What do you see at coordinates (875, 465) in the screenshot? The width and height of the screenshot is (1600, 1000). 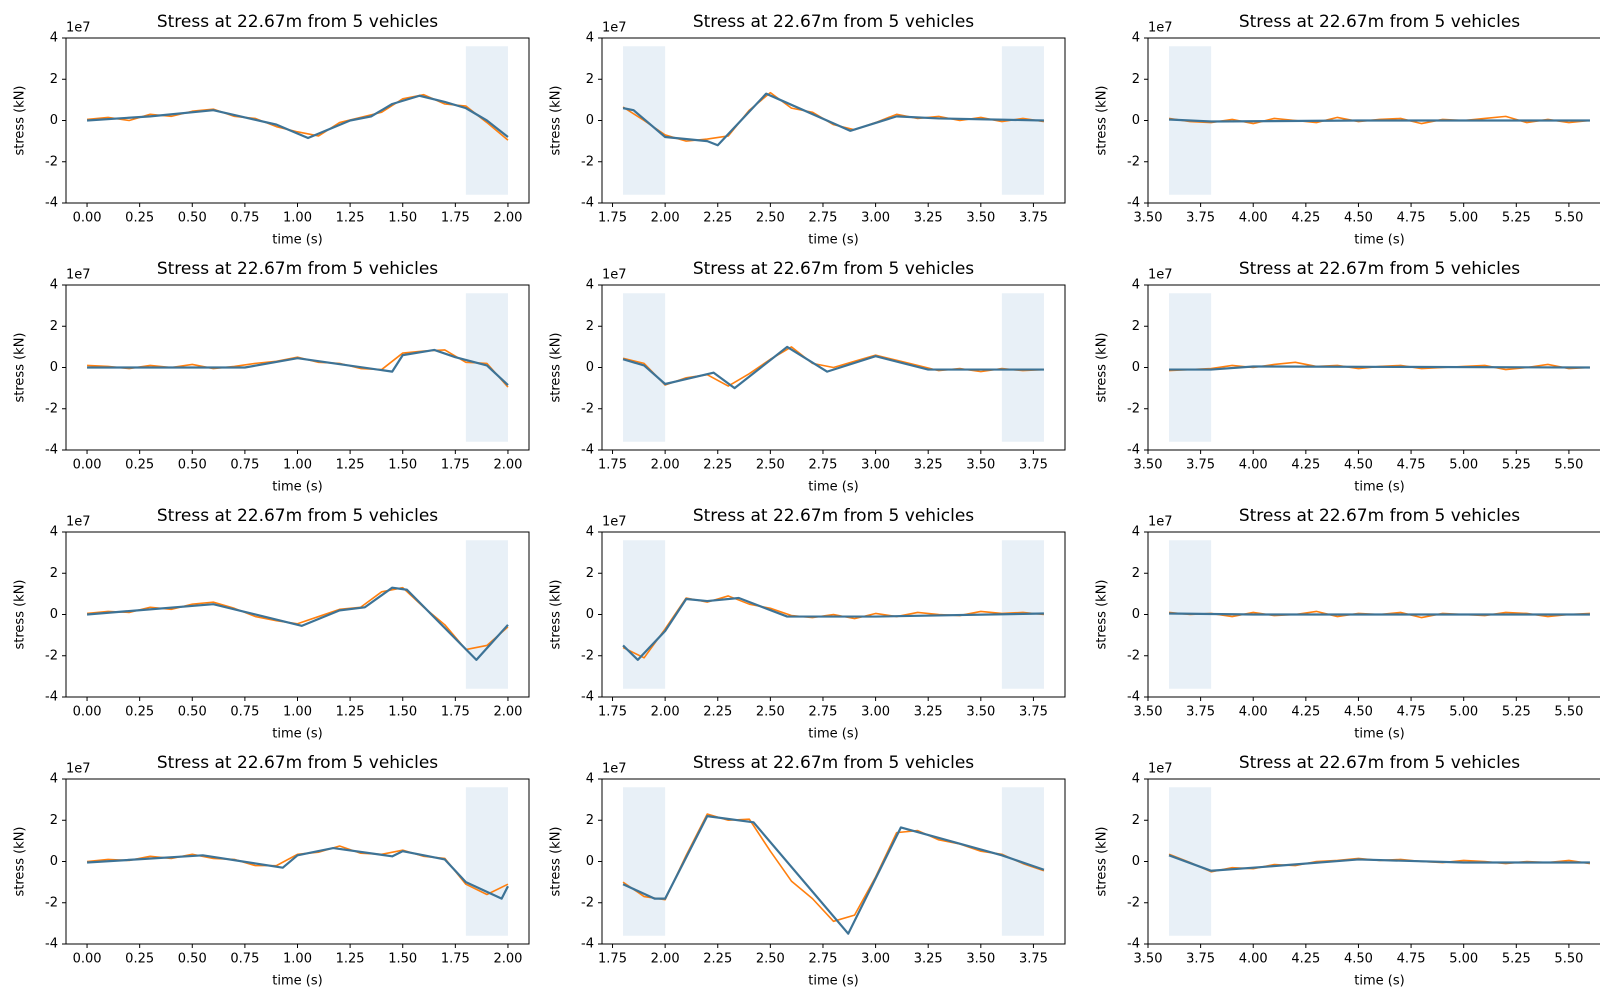 I see `x-tick-label: 3.00` at bounding box center [875, 465].